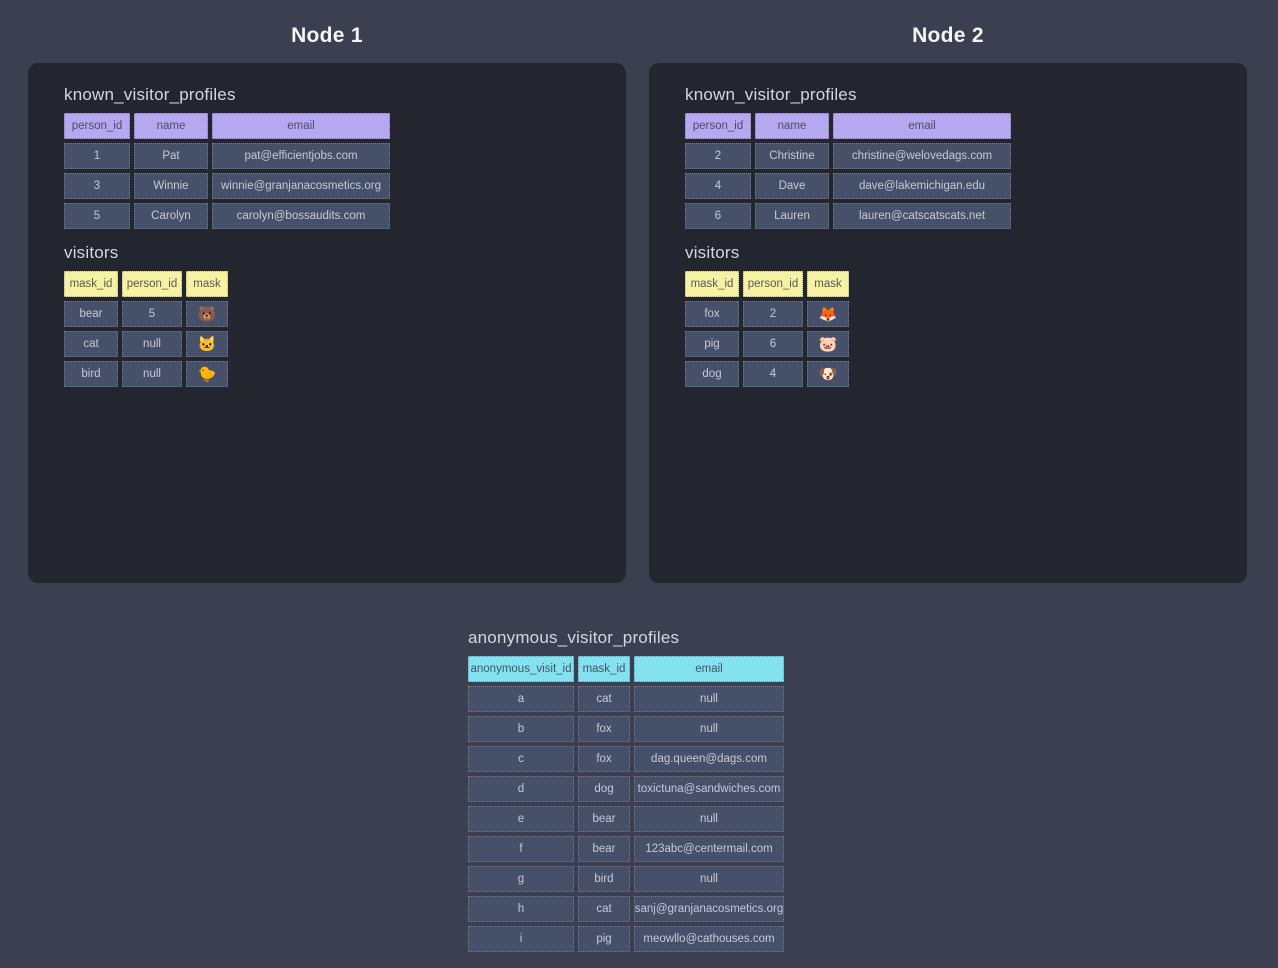  I want to click on cell-anonymous_visit_id: f, so click(521, 849).